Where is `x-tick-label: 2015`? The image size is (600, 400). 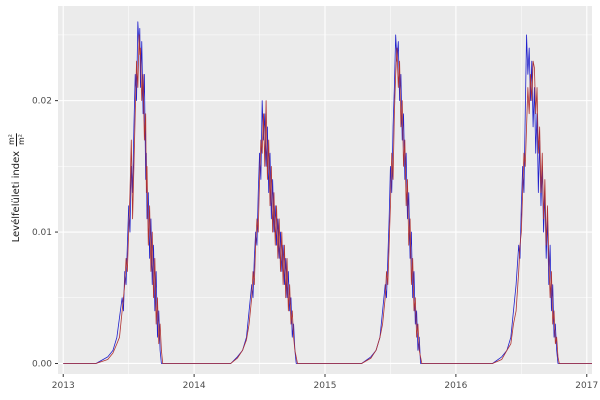 x-tick-label: 2015 is located at coordinates (325, 386).